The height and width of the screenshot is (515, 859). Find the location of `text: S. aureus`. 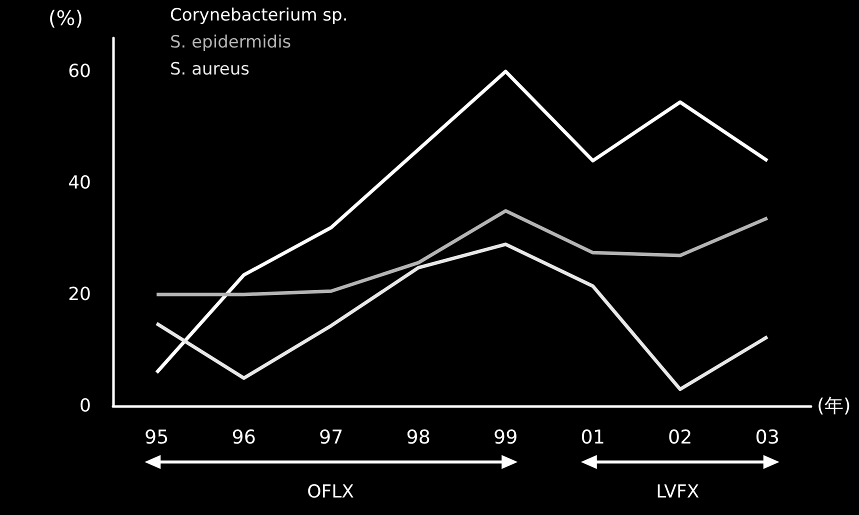

text: S. aureus is located at coordinates (210, 70).